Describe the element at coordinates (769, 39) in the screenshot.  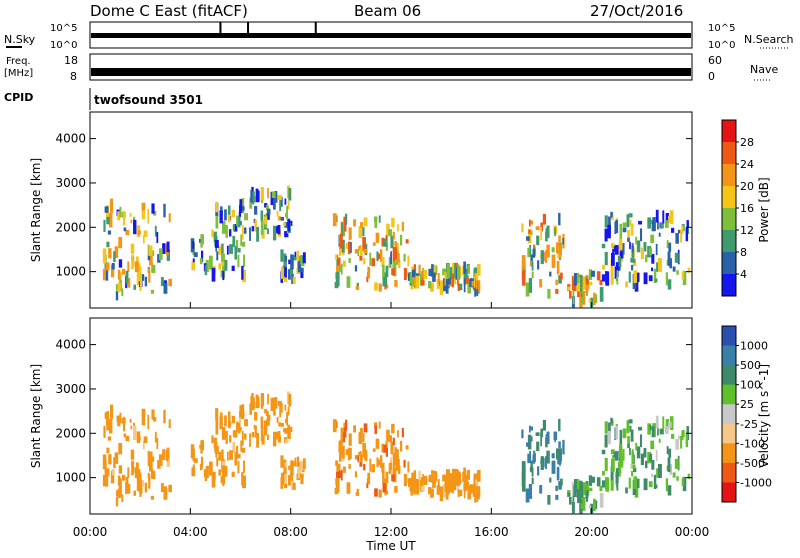
I see `noise-search-label: N.Search` at that location.